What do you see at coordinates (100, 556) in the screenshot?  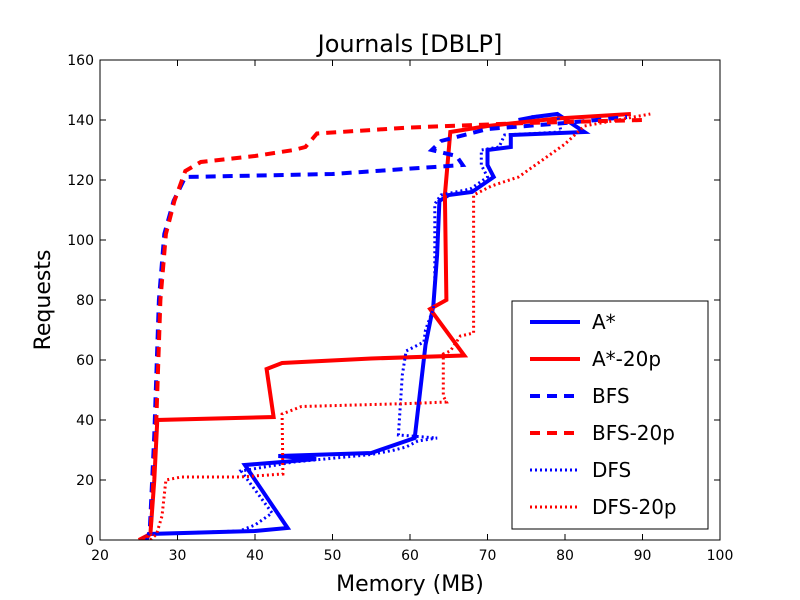 I see `x-tick-label: 20` at bounding box center [100, 556].